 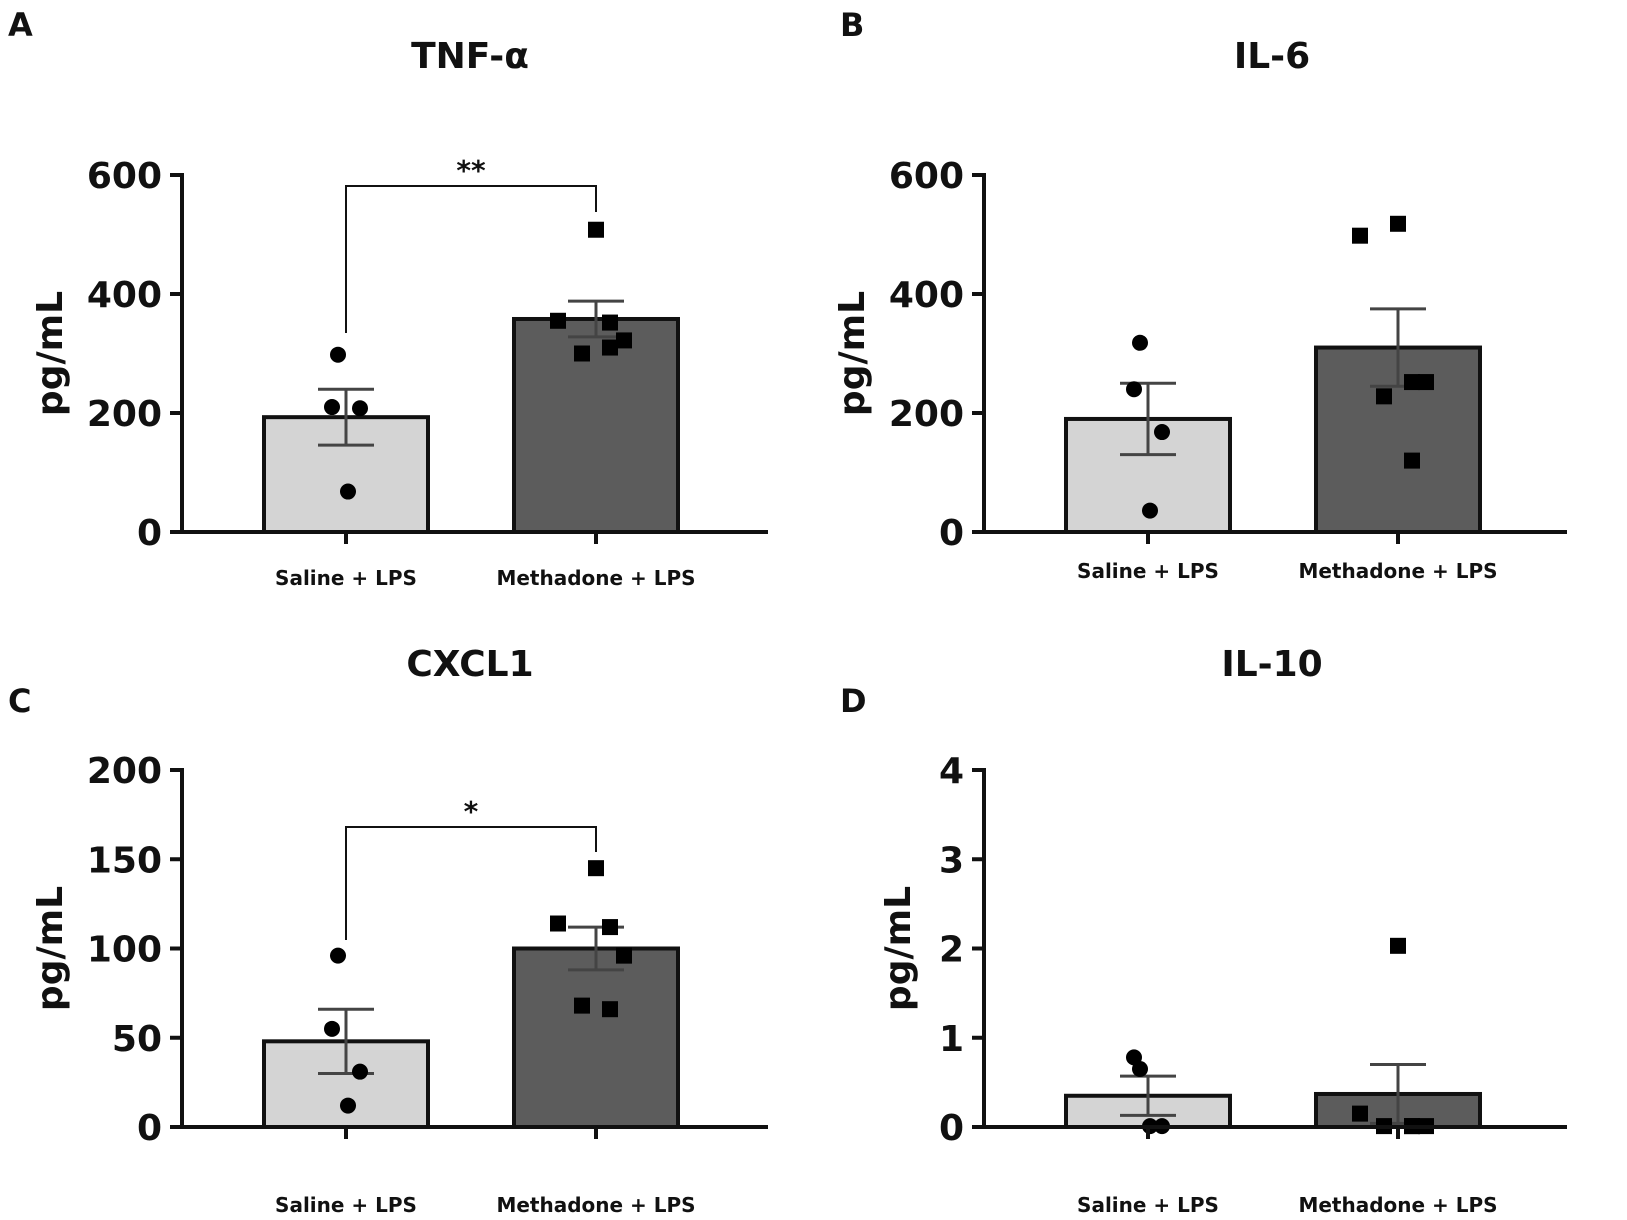 I want to click on chart-title: IL-10, so click(x=1271, y=664).